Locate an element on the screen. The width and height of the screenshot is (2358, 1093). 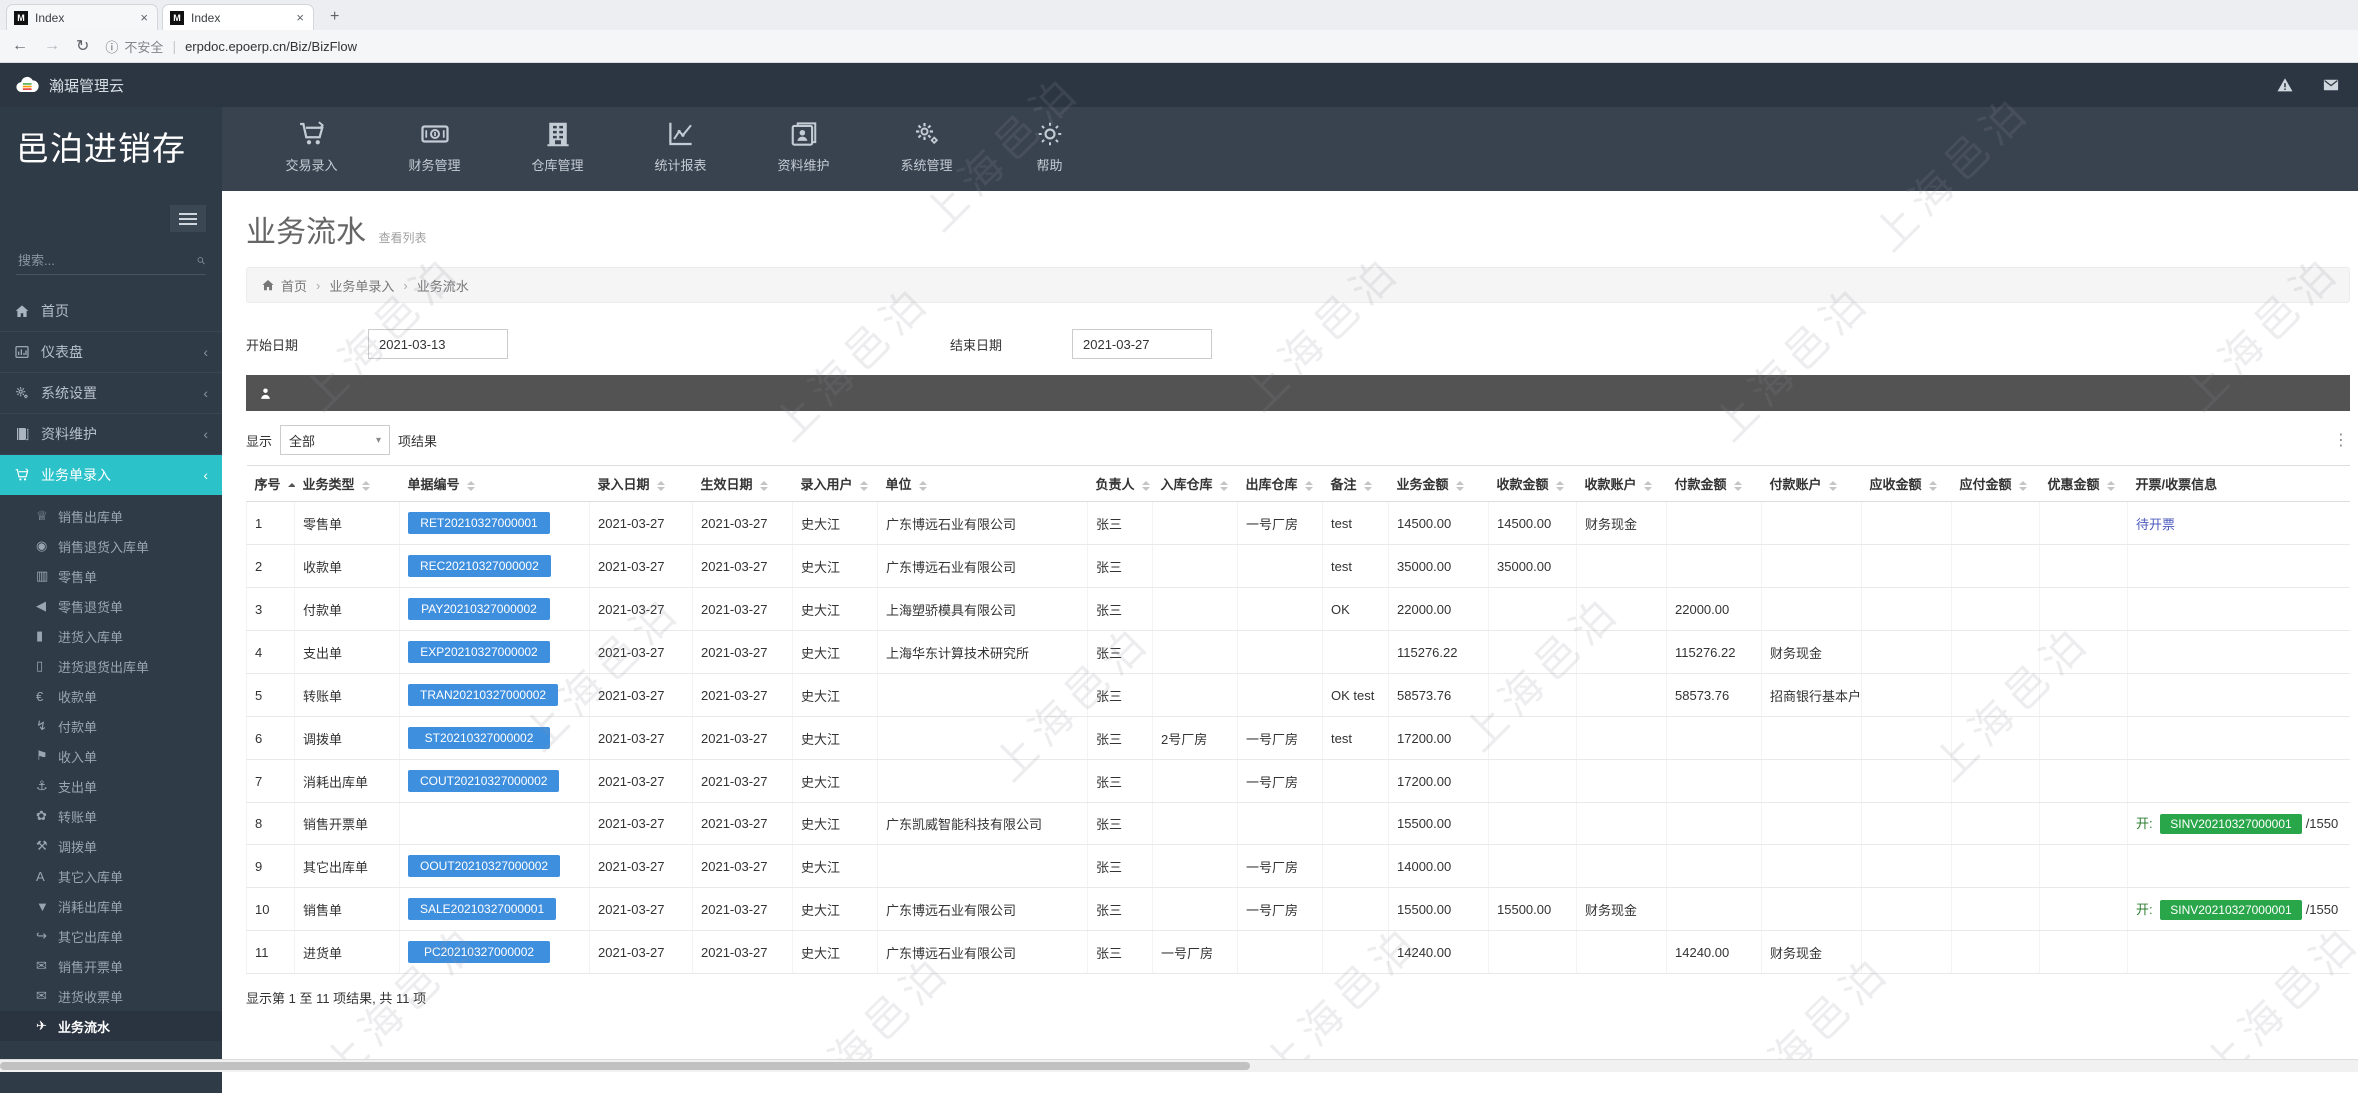
sidebar-subitem: A 其它入库单 is located at coordinates (111, 876).